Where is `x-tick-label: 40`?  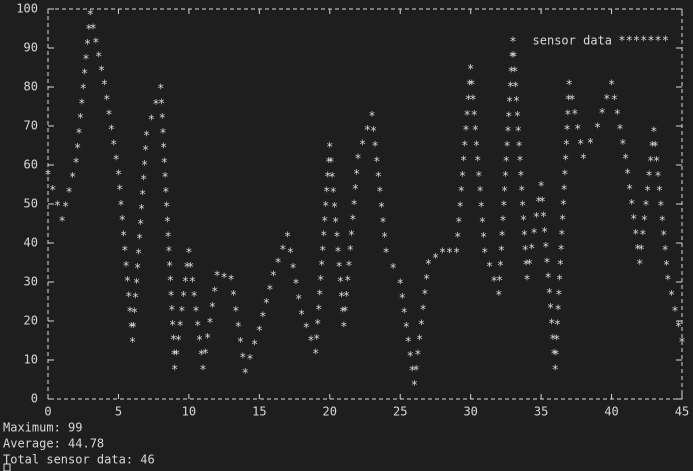
x-tick-label: 40 is located at coordinates (611, 412).